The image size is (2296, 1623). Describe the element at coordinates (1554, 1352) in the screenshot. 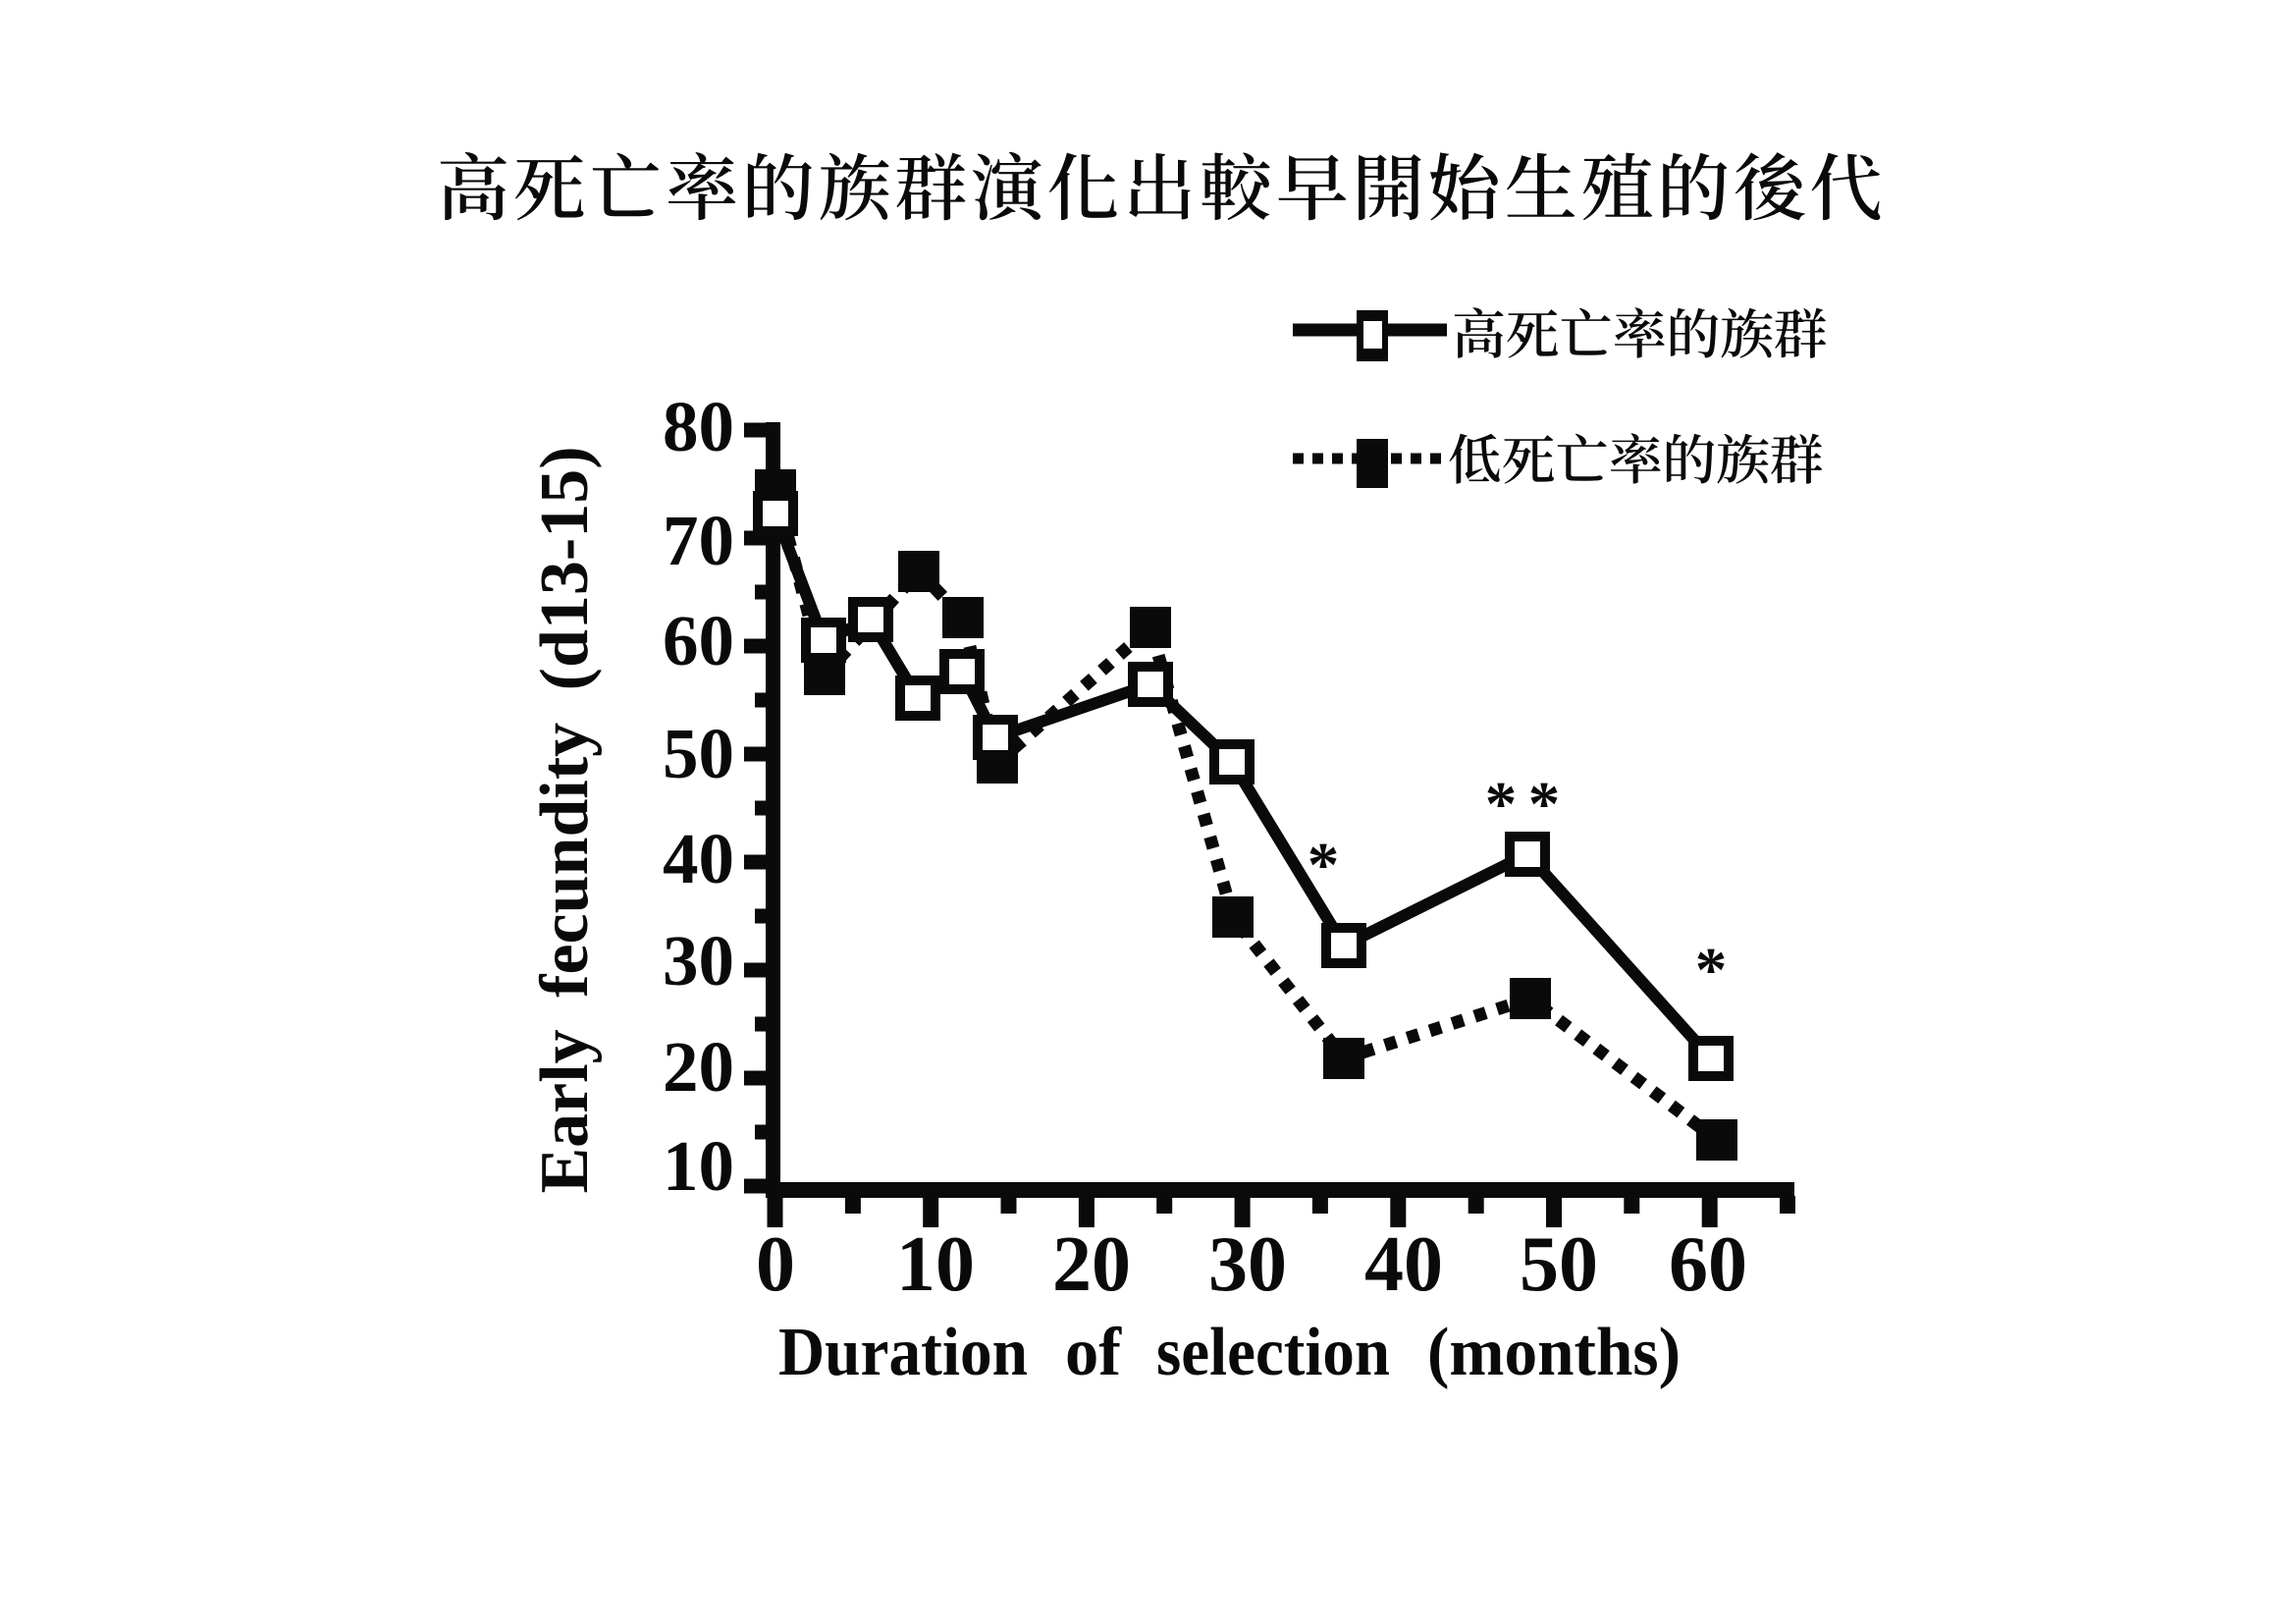

I see `svg-text: (months)` at that location.